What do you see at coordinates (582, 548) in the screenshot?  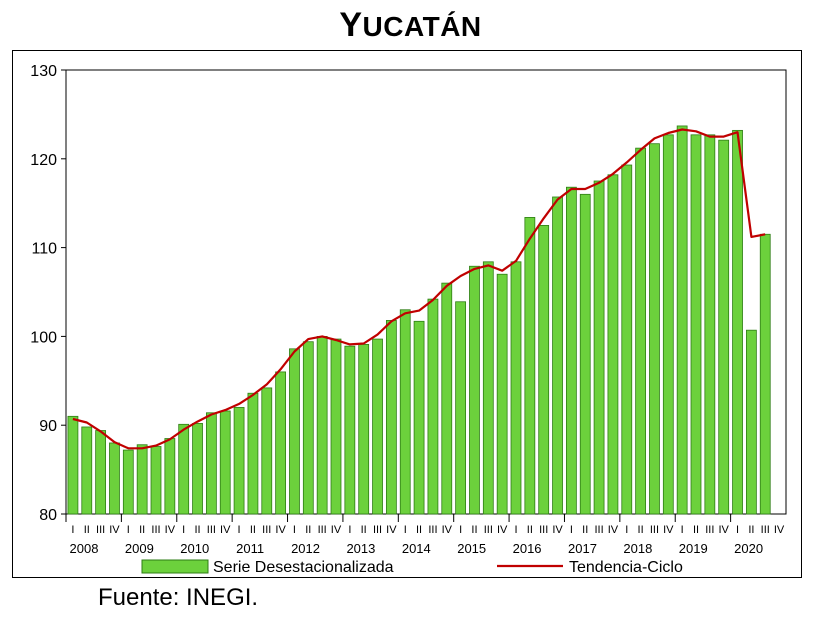 I see `year-label: 2017` at bounding box center [582, 548].